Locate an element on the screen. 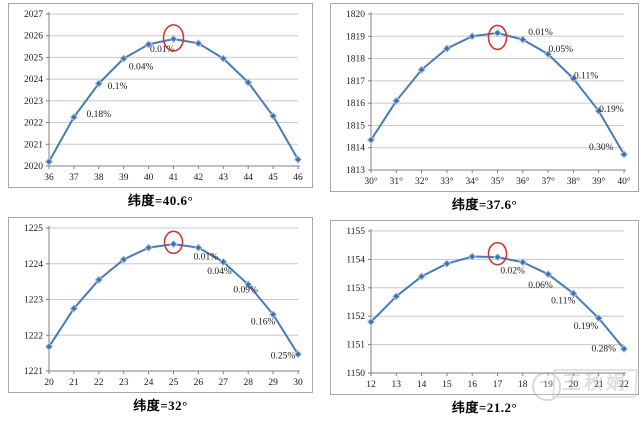 Image resolution: width=641 pixels, height=427 pixels. chart-title-lat-21-2: 纬度=21.2° is located at coordinates (484, 407).